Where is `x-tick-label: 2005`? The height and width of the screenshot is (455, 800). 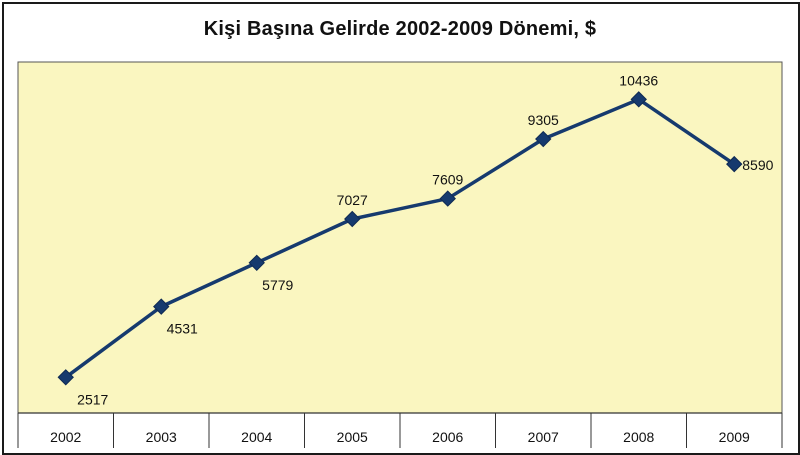
x-tick-label: 2005 is located at coordinates (352, 437).